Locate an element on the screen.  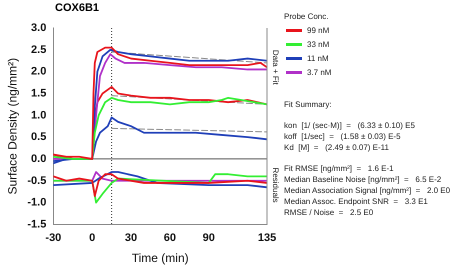
legend-label: 11 nM is located at coordinates (318, 58).